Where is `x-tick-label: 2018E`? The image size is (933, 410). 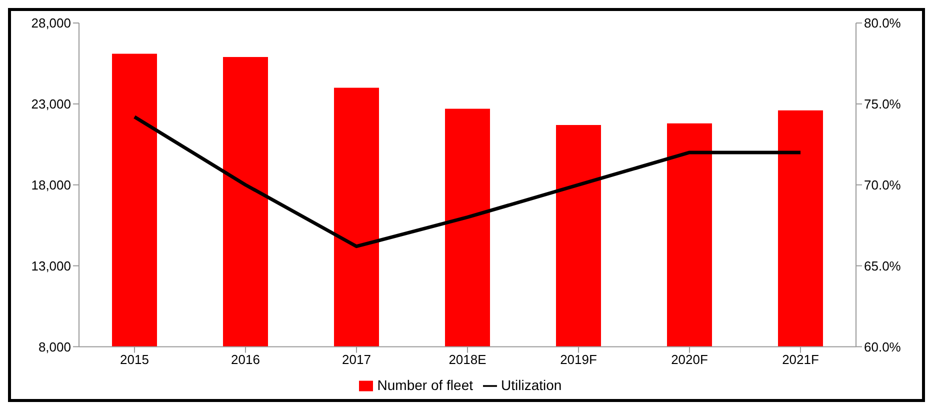
x-tick-label: 2018E is located at coordinates (467, 359).